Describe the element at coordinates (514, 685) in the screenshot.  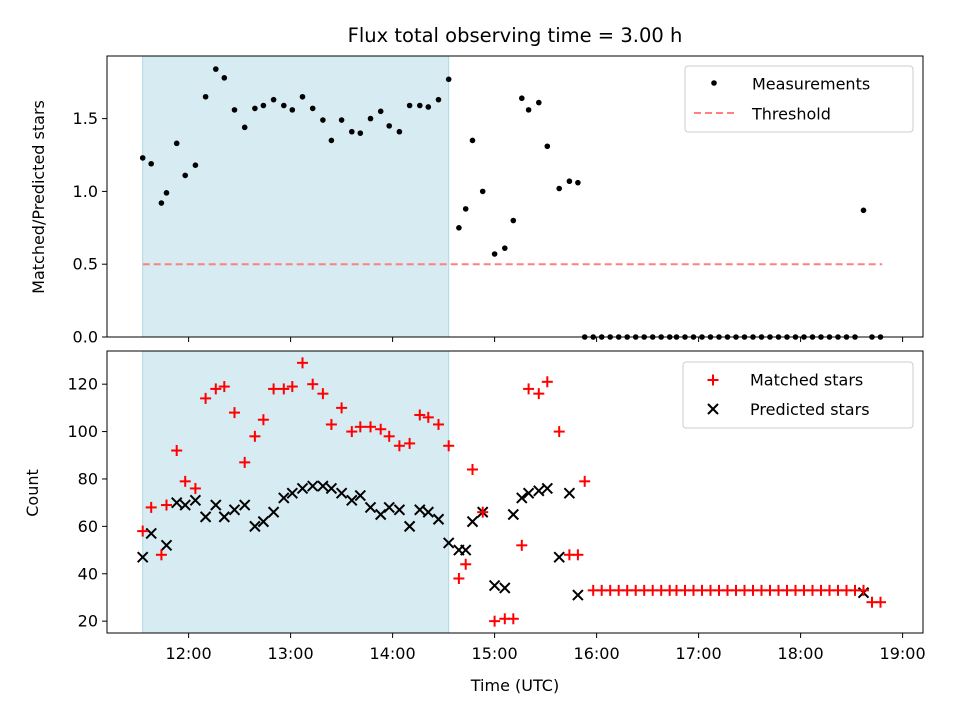
I see `x-axis-label: Time (UTC)` at that location.